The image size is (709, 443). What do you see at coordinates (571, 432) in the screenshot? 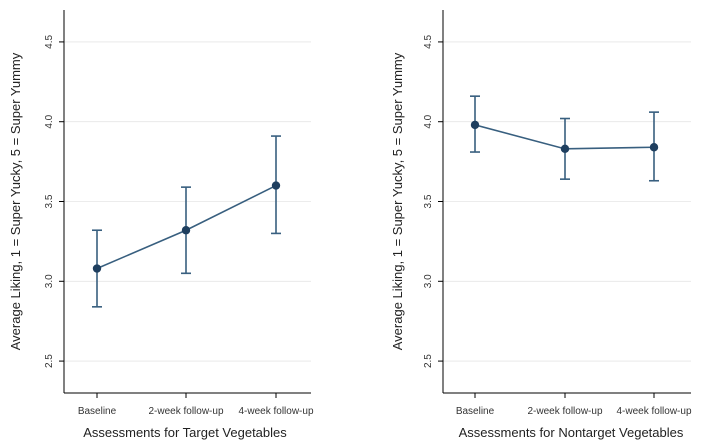
I see `x-axis-title: Assessments for Nontarget Vegetables` at bounding box center [571, 432].